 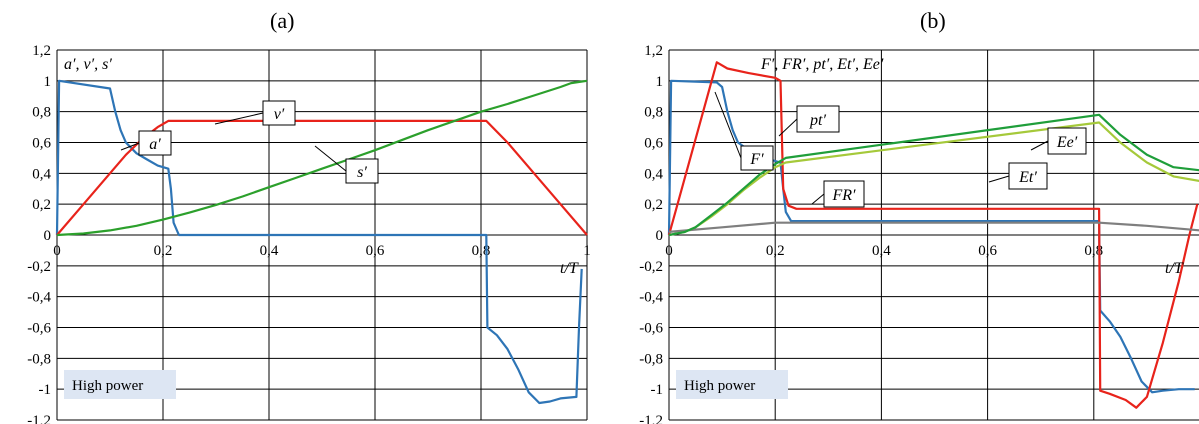 I want to click on annotation-label: a′, so click(x=155, y=144).